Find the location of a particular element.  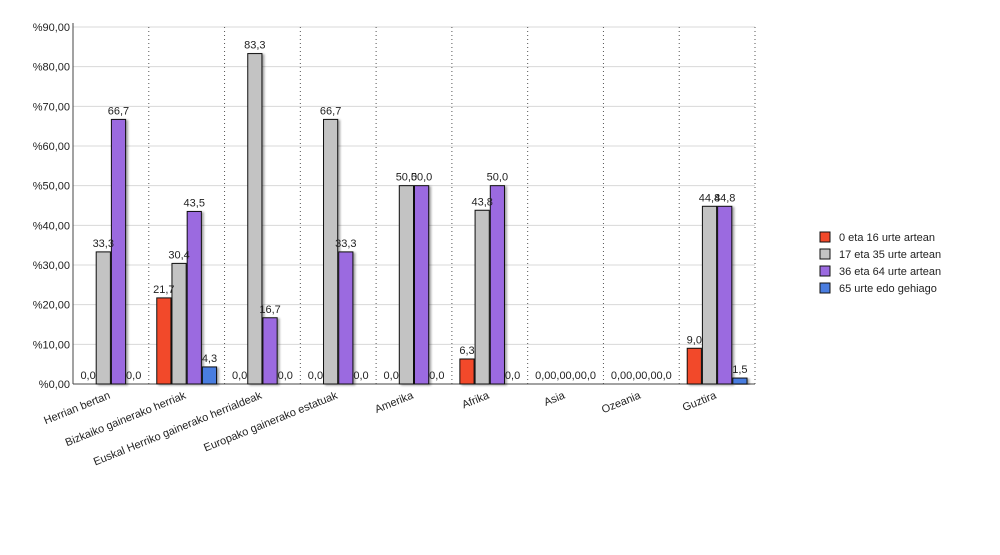

y-tick-label: %20,00 is located at coordinates (51, 306).